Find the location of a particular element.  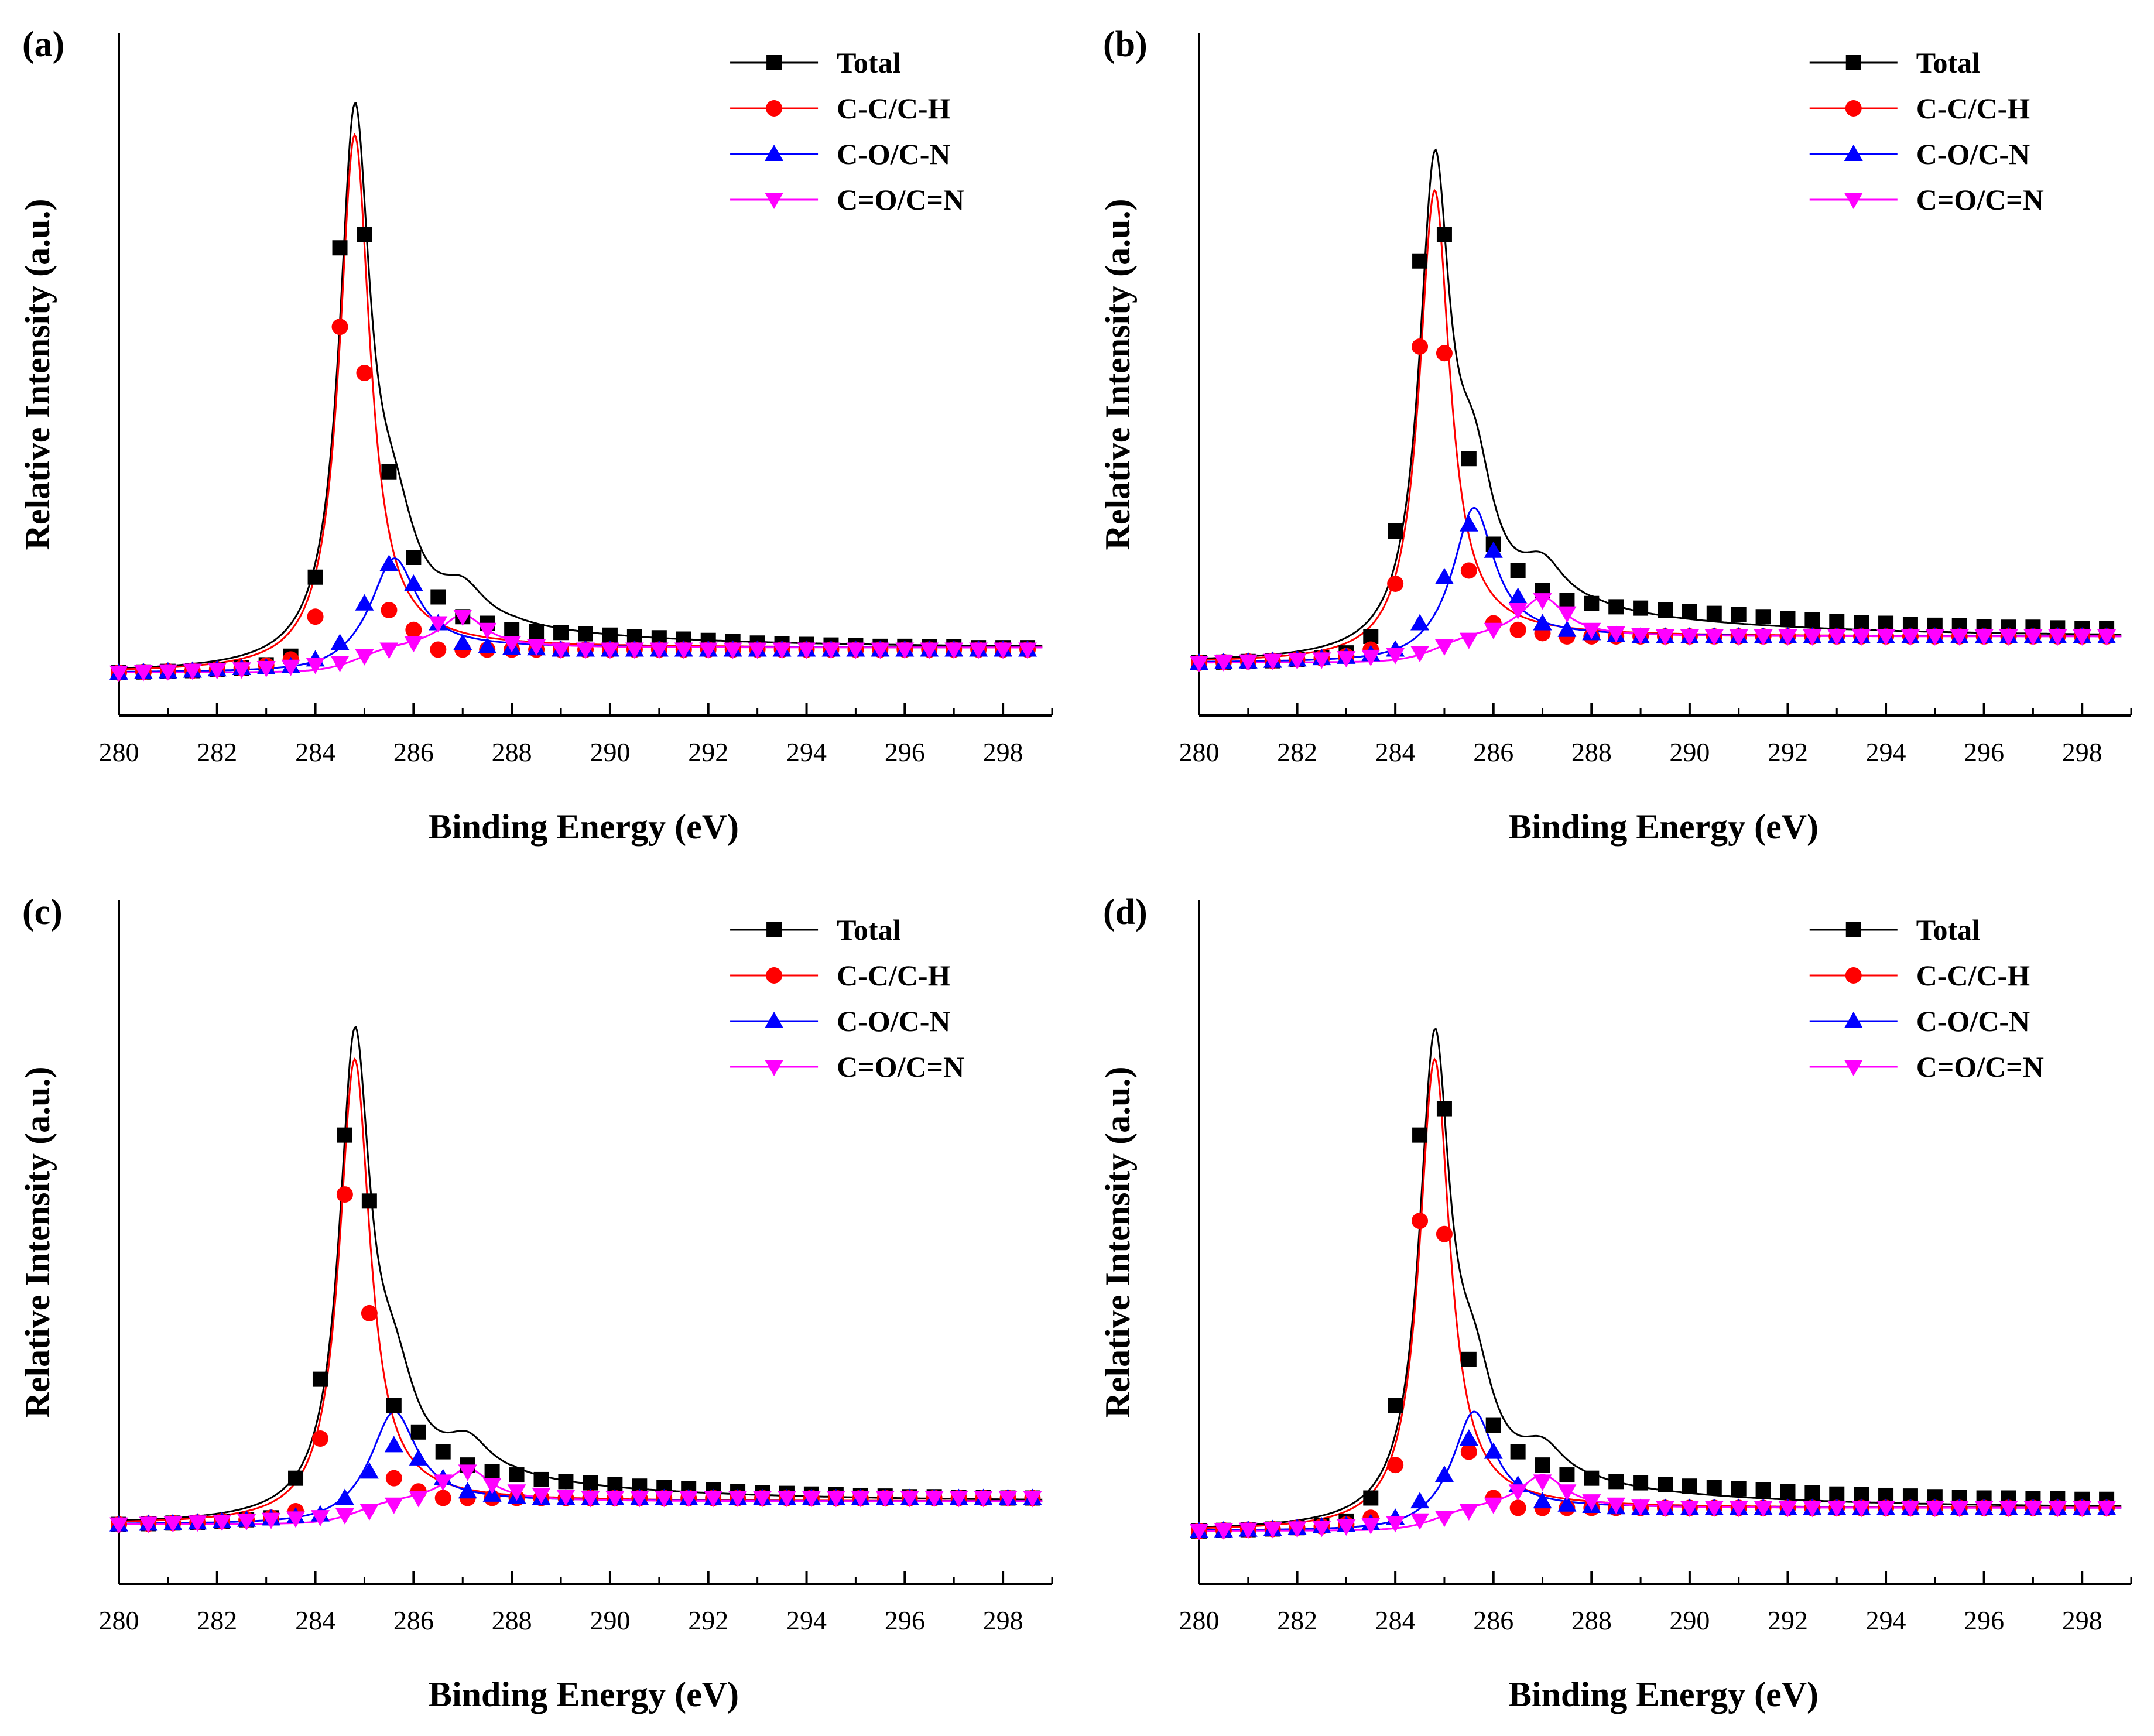

x-tick-label: 296 is located at coordinates (905, 752).